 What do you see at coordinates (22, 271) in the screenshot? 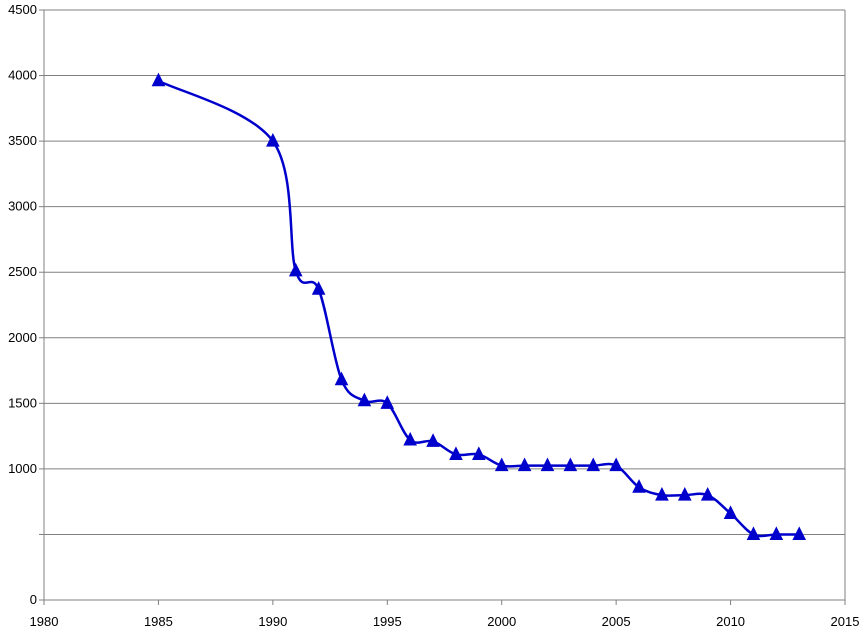
I see `y-tick-label: 2500` at bounding box center [22, 271].